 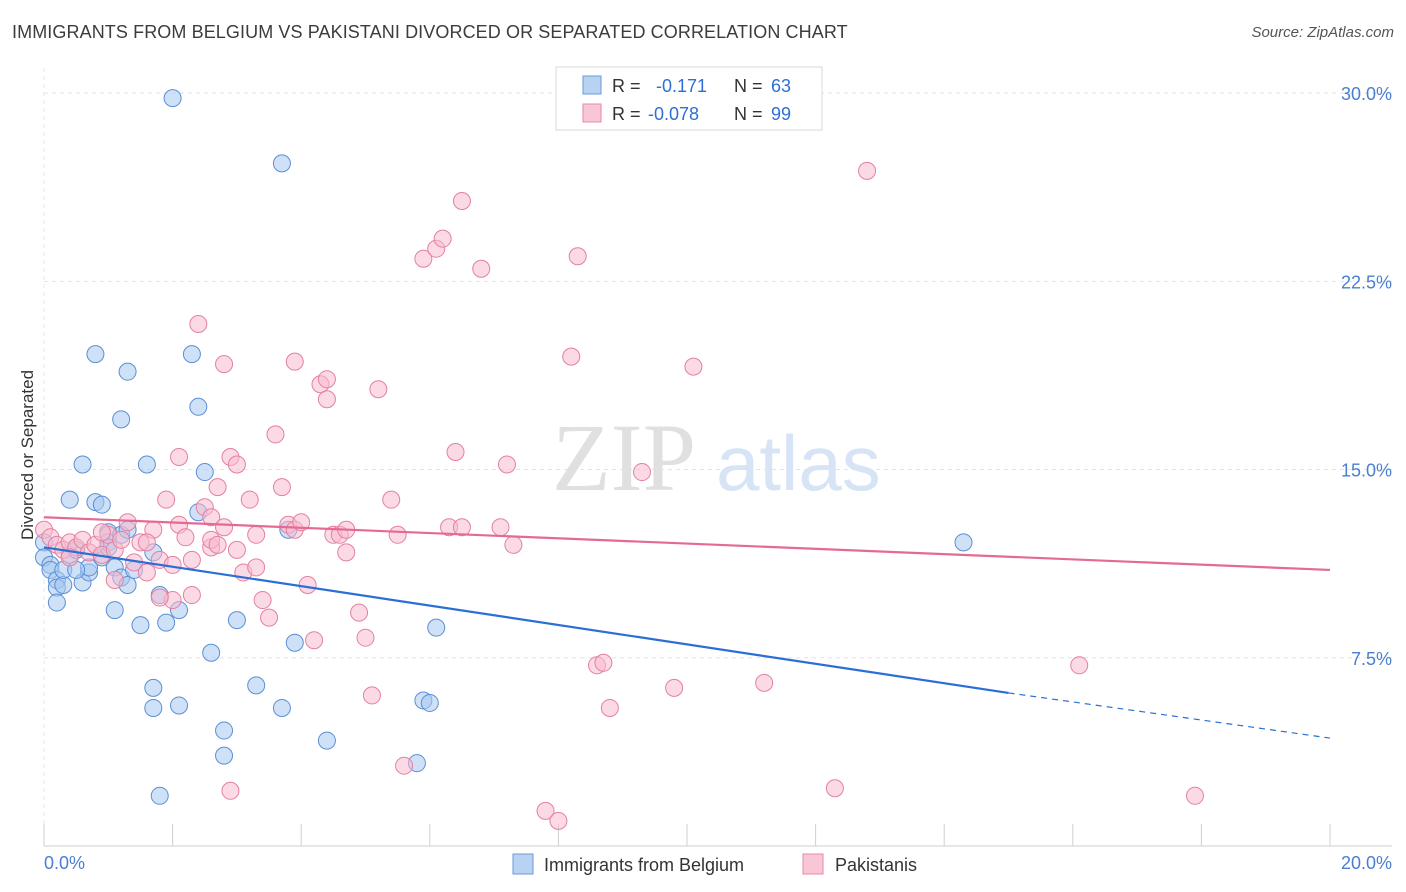 I want to click on stats-legend: R = -0.171 N = 63 R = -0.078 N = 99, so click(x=689, y=98).